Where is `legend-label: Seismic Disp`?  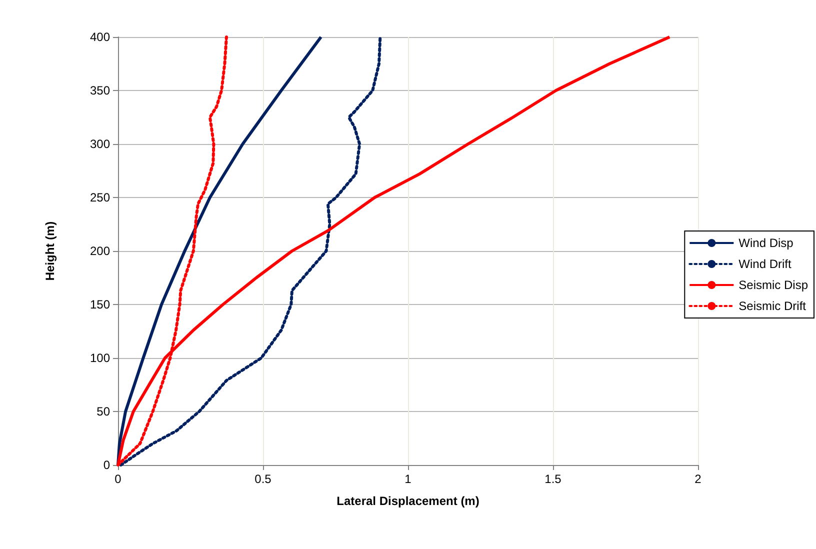
legend-label: Seismic Disp is located at coordinates (773, 285).